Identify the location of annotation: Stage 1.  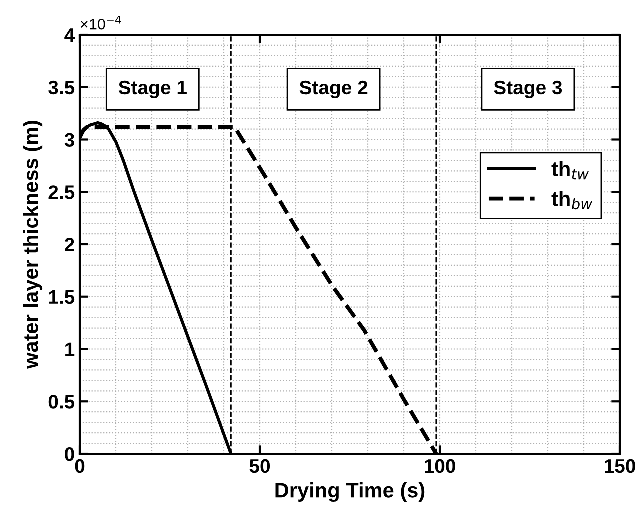
(152, 89).